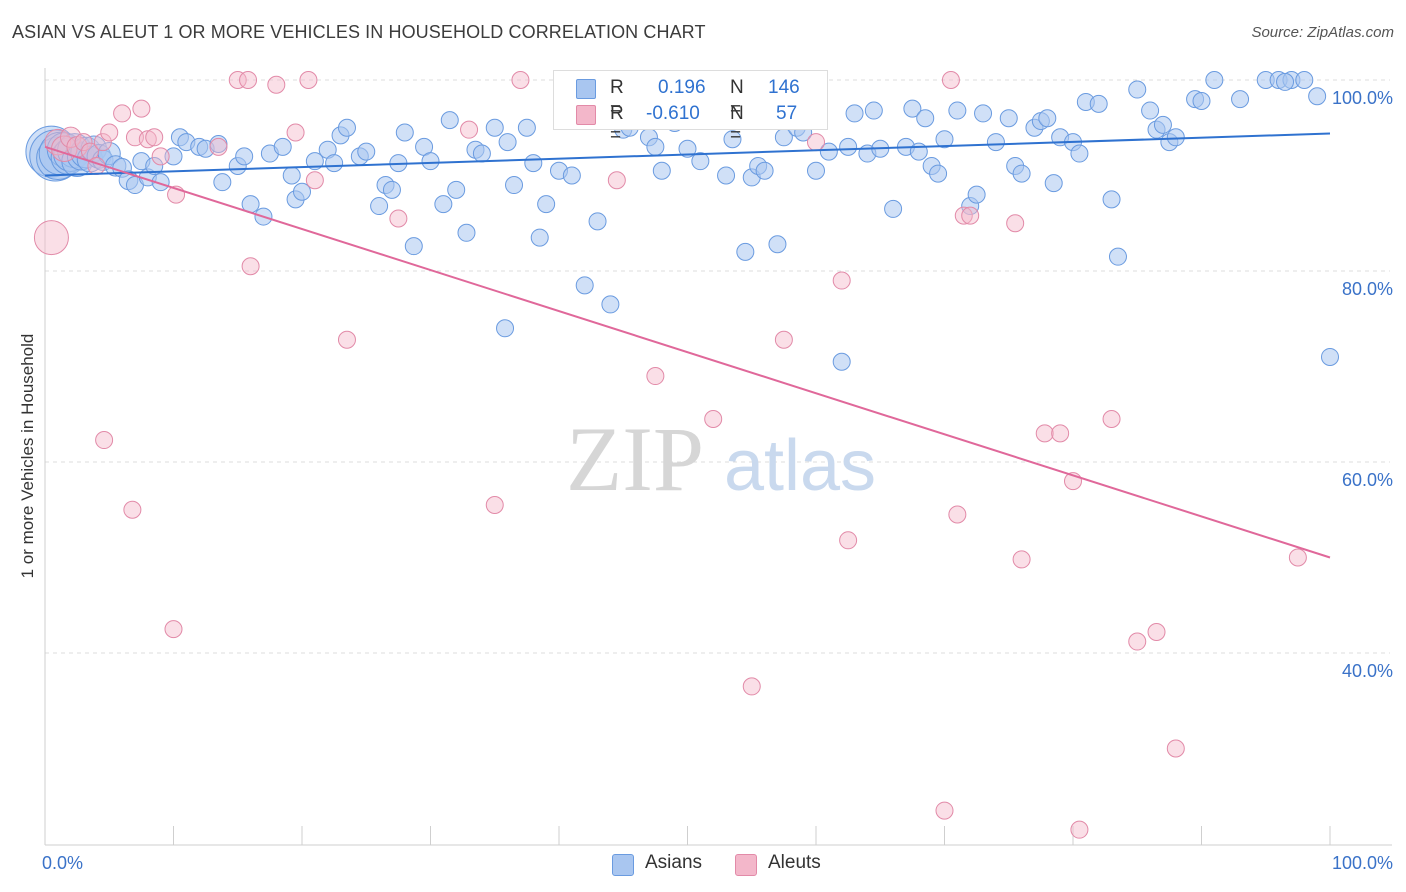 This screenshot has height=892, width=1406. I want to click on asians-legend-label: Asians, so click(674, 862).